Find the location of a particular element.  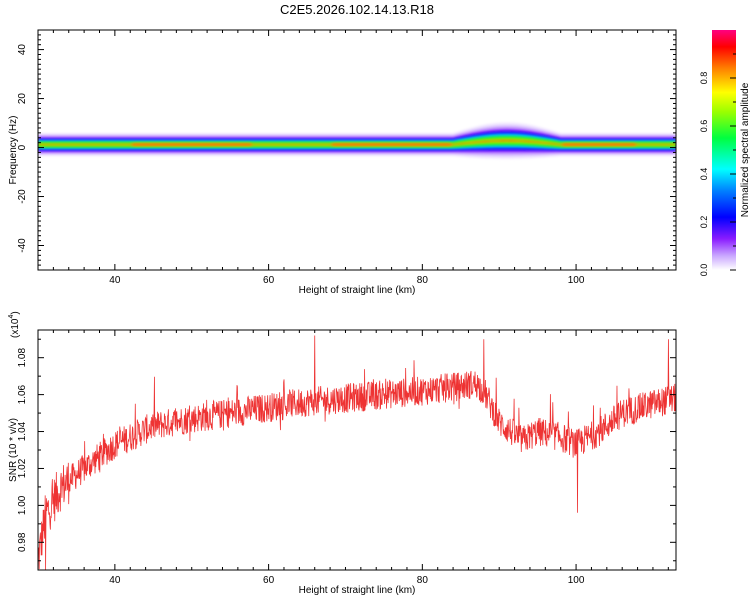

spectrogram-ytick-label: -40 is located at coordinates (22, 245).